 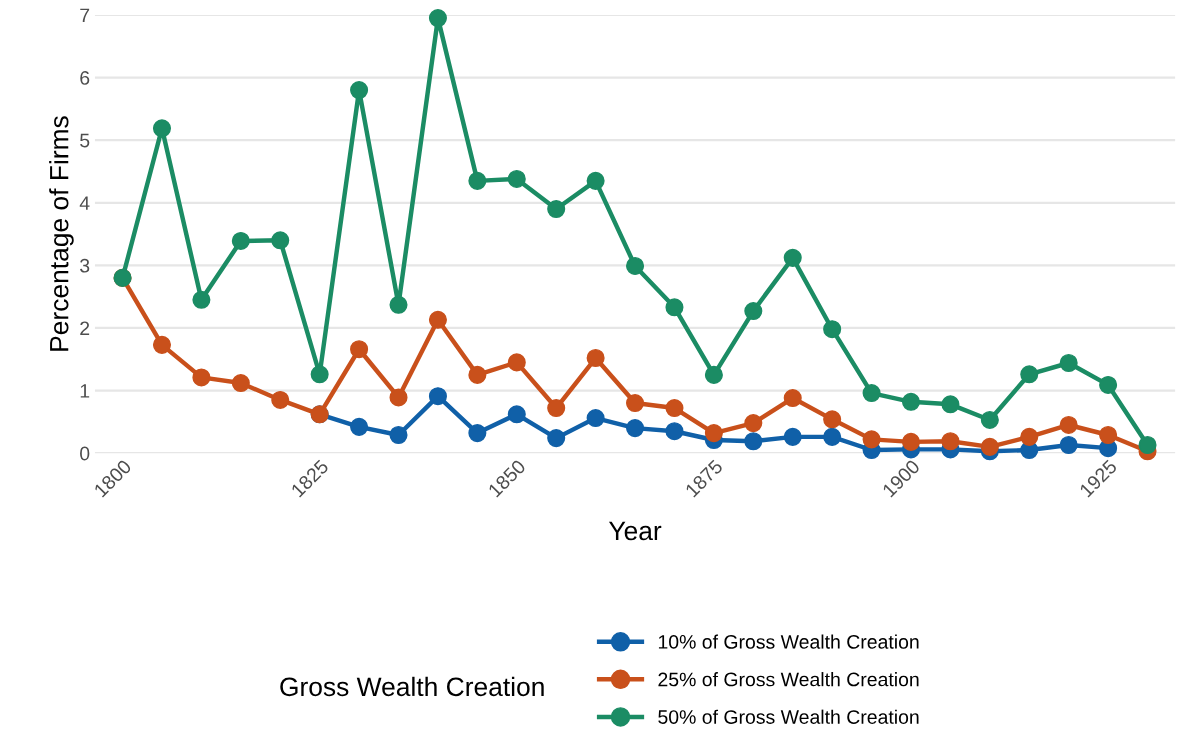 I want to click on y-tick-label: 3, so click(x=85, y=265).